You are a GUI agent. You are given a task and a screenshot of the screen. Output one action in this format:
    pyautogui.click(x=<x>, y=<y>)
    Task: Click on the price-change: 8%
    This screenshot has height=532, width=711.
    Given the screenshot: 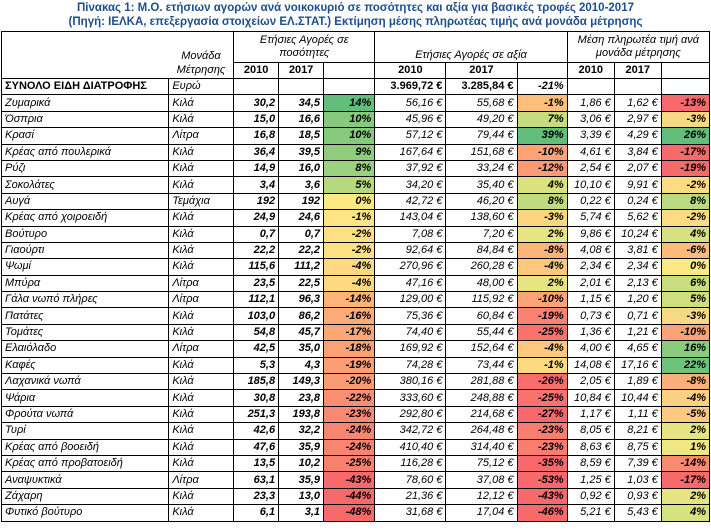 What is the action you would take?
    pyautogui.click(x=685, y=201)
    